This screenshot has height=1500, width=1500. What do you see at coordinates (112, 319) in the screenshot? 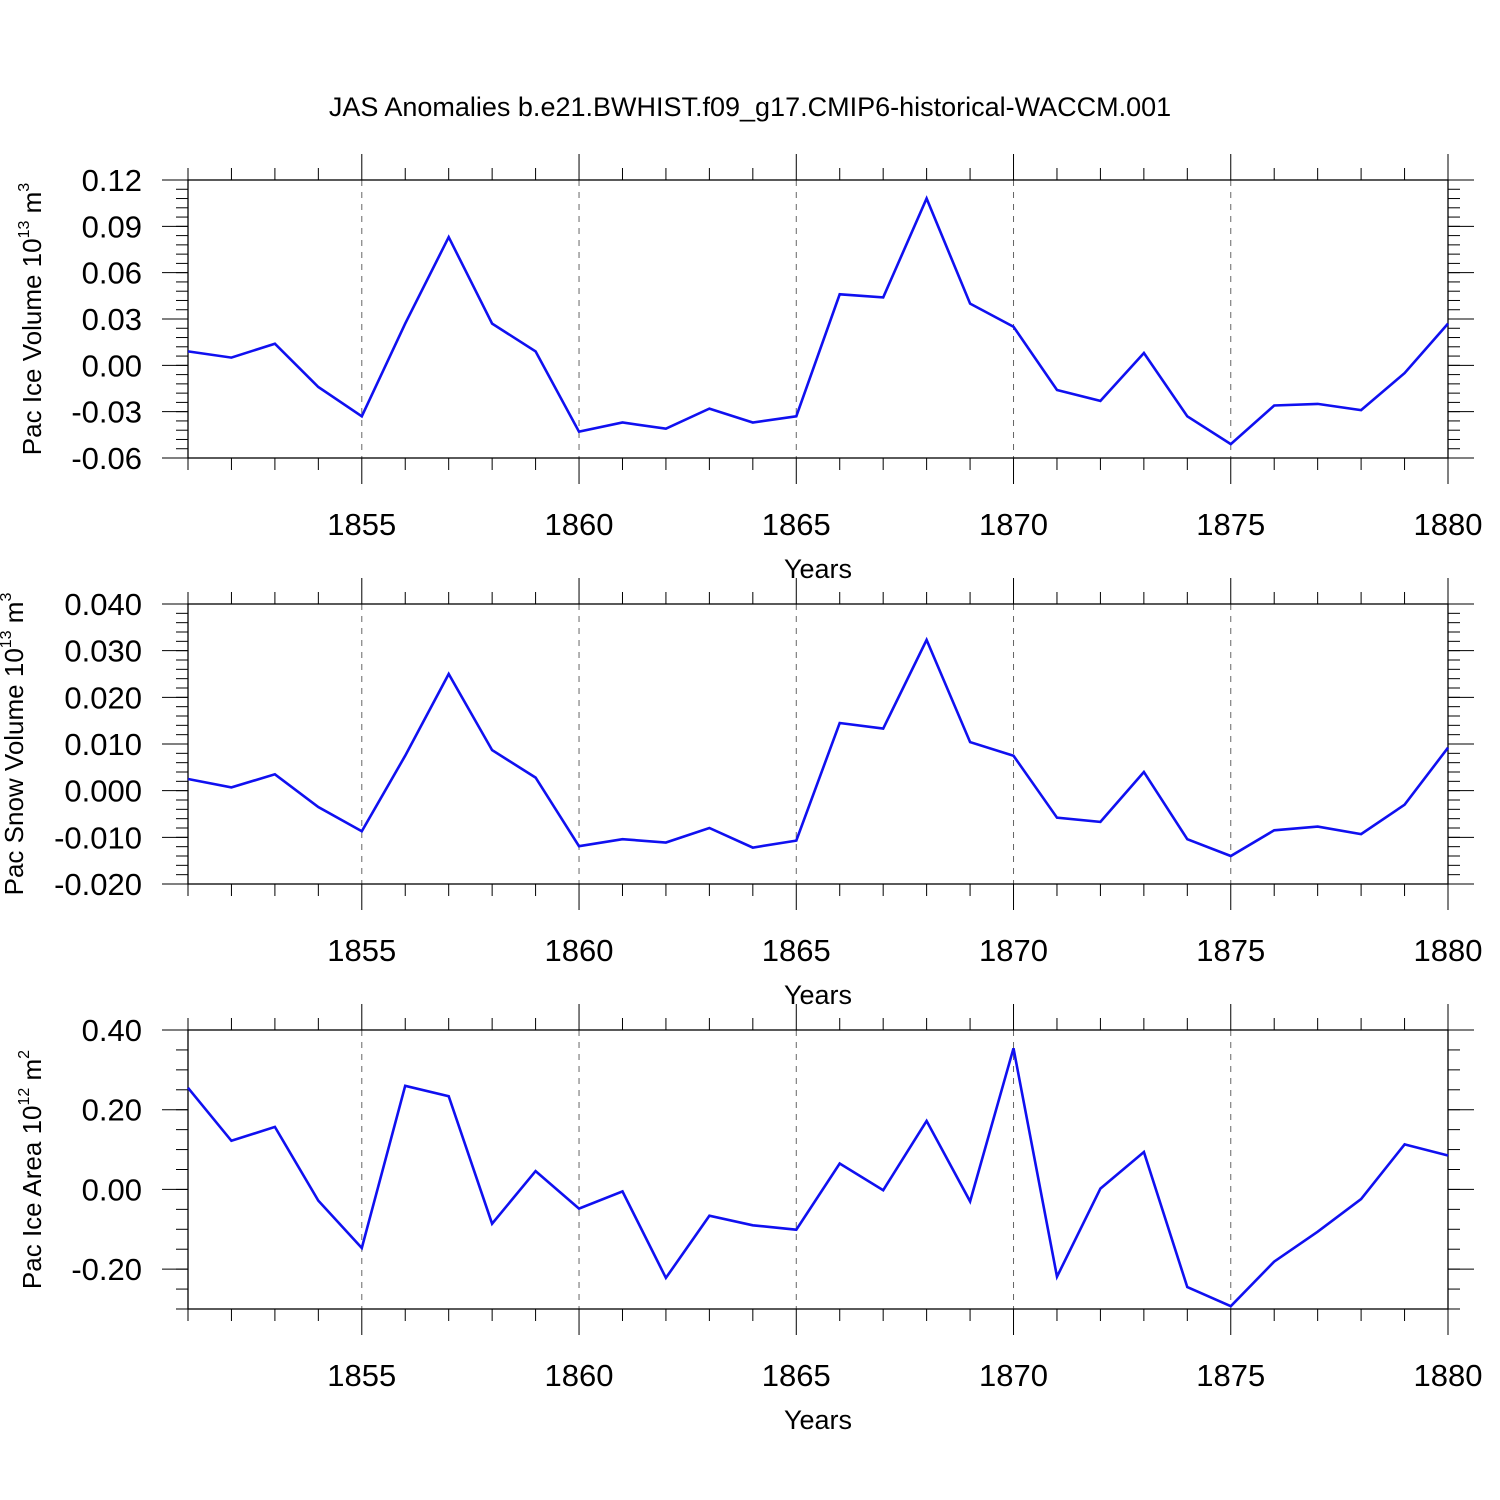
I see `y-tick-label: 0.03` at bounding box center [112, 319].